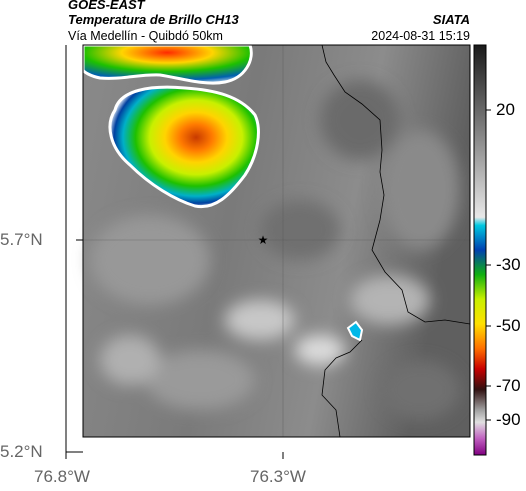 This screenshot has width=526, height=491. I want to click on satellite-label: GOES-EAST, so click(106, 6).